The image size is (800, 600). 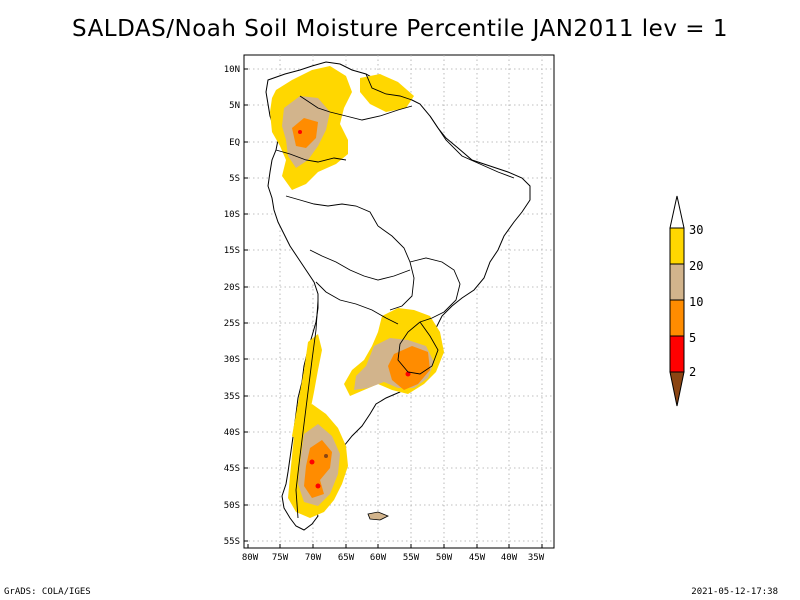 What do you see at coordinates (677, 389) in the screenshot?
I see `colorbar-bottom-arrow` at bounding box center [677, 389].